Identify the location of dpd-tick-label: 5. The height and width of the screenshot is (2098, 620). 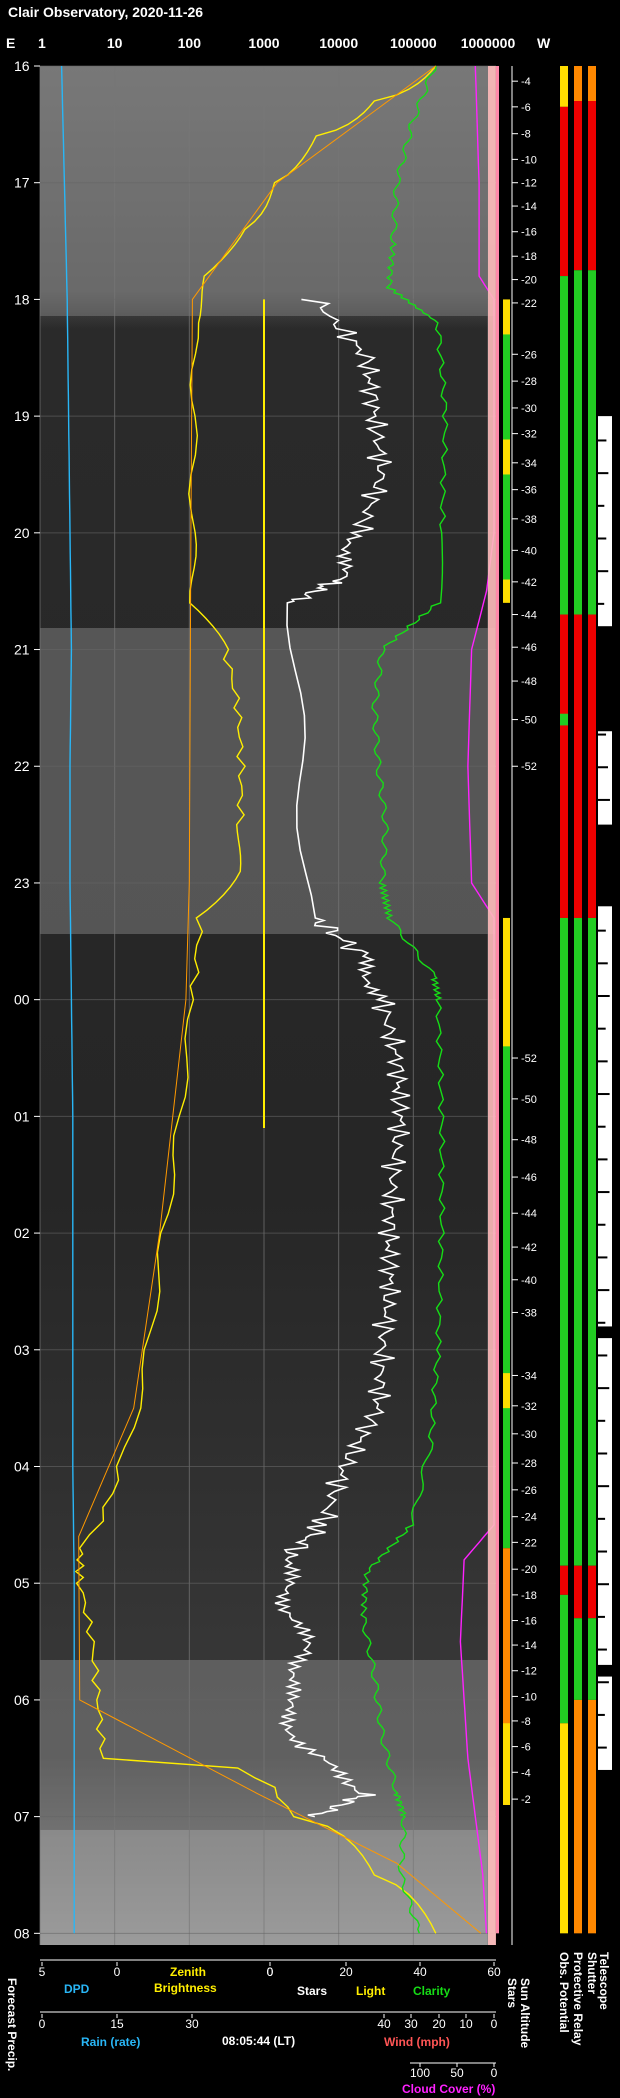
(42, 1972).